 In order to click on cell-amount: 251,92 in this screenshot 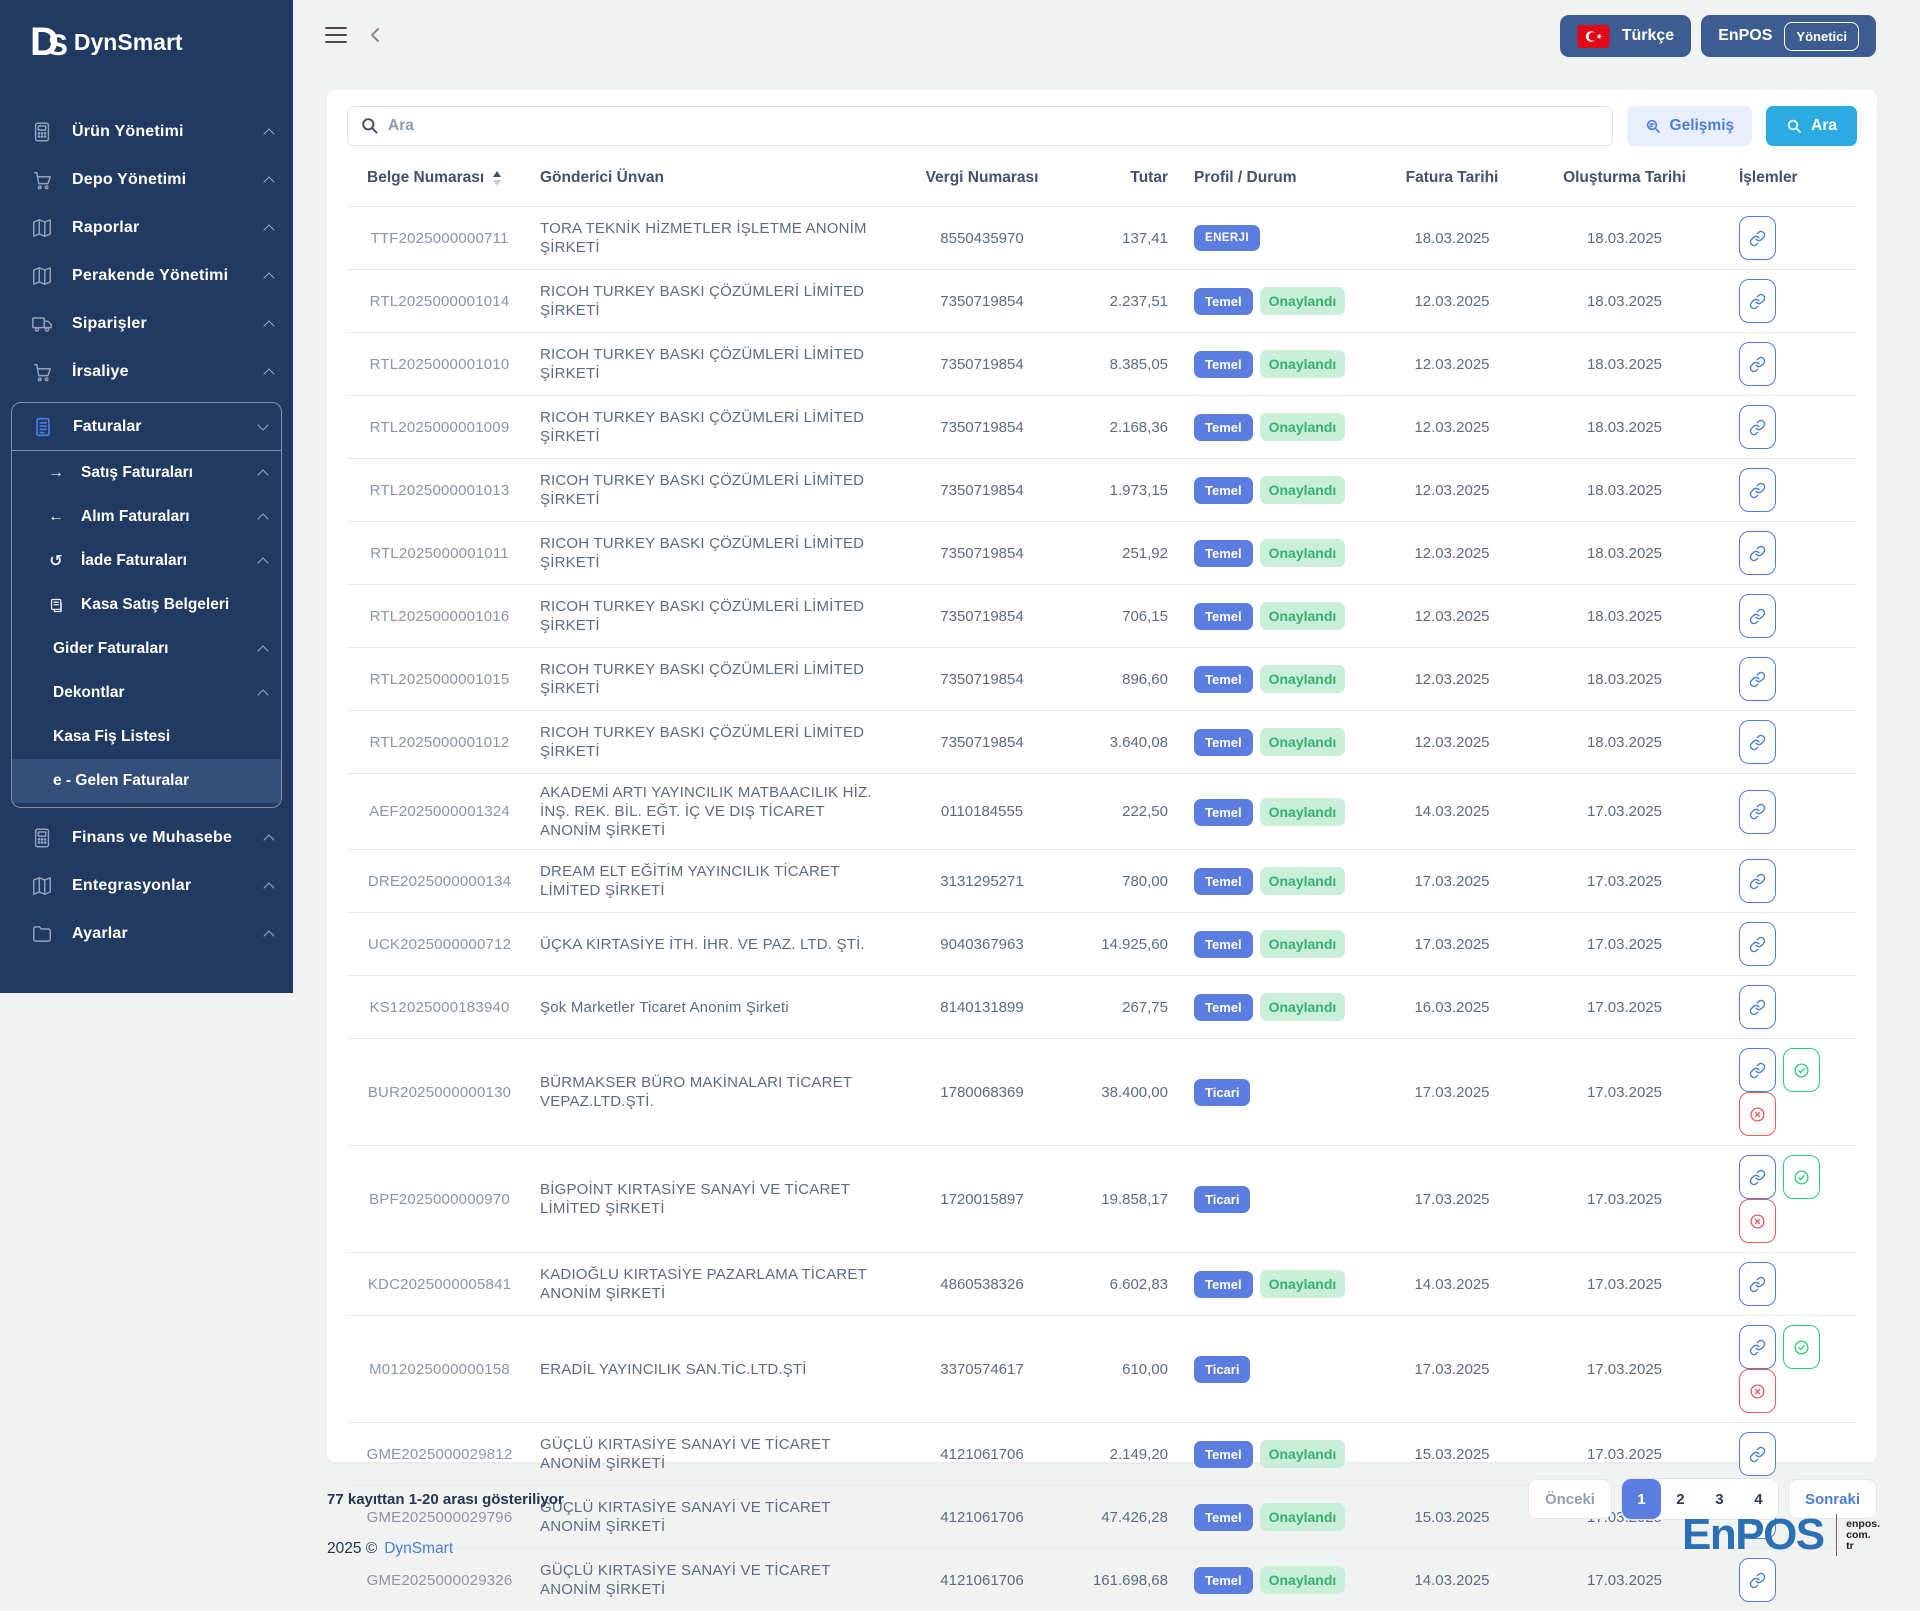, I will do `click(1119, 553)`.